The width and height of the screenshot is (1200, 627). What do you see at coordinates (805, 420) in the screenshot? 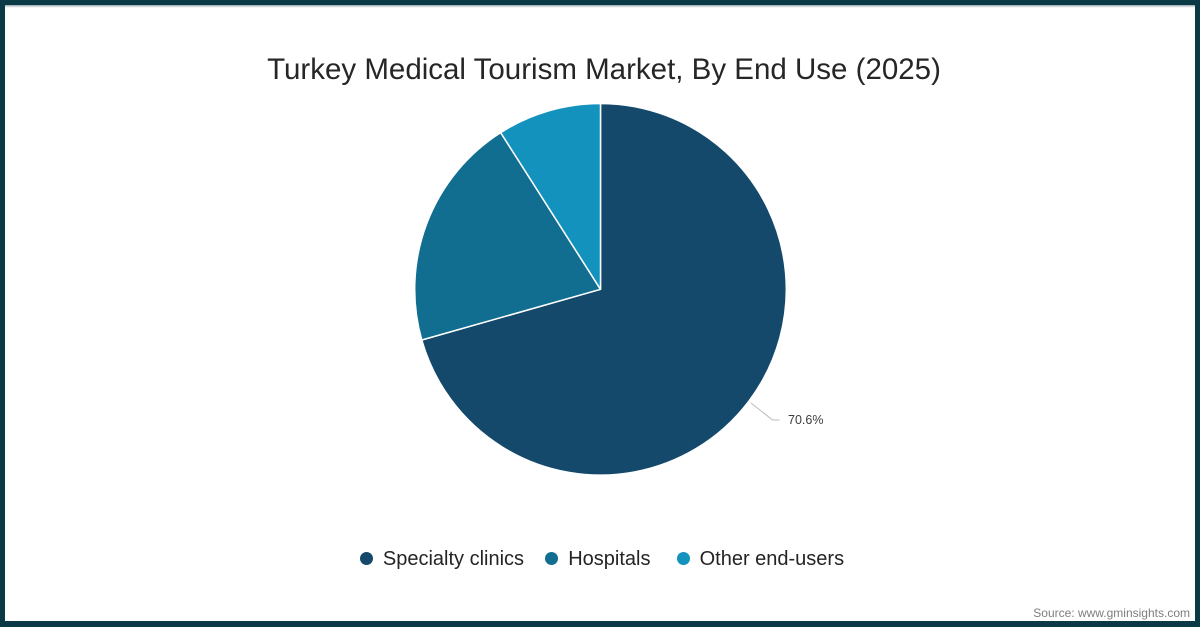
I see `svg-text: 70.6%` at bounding box center [805, 420].